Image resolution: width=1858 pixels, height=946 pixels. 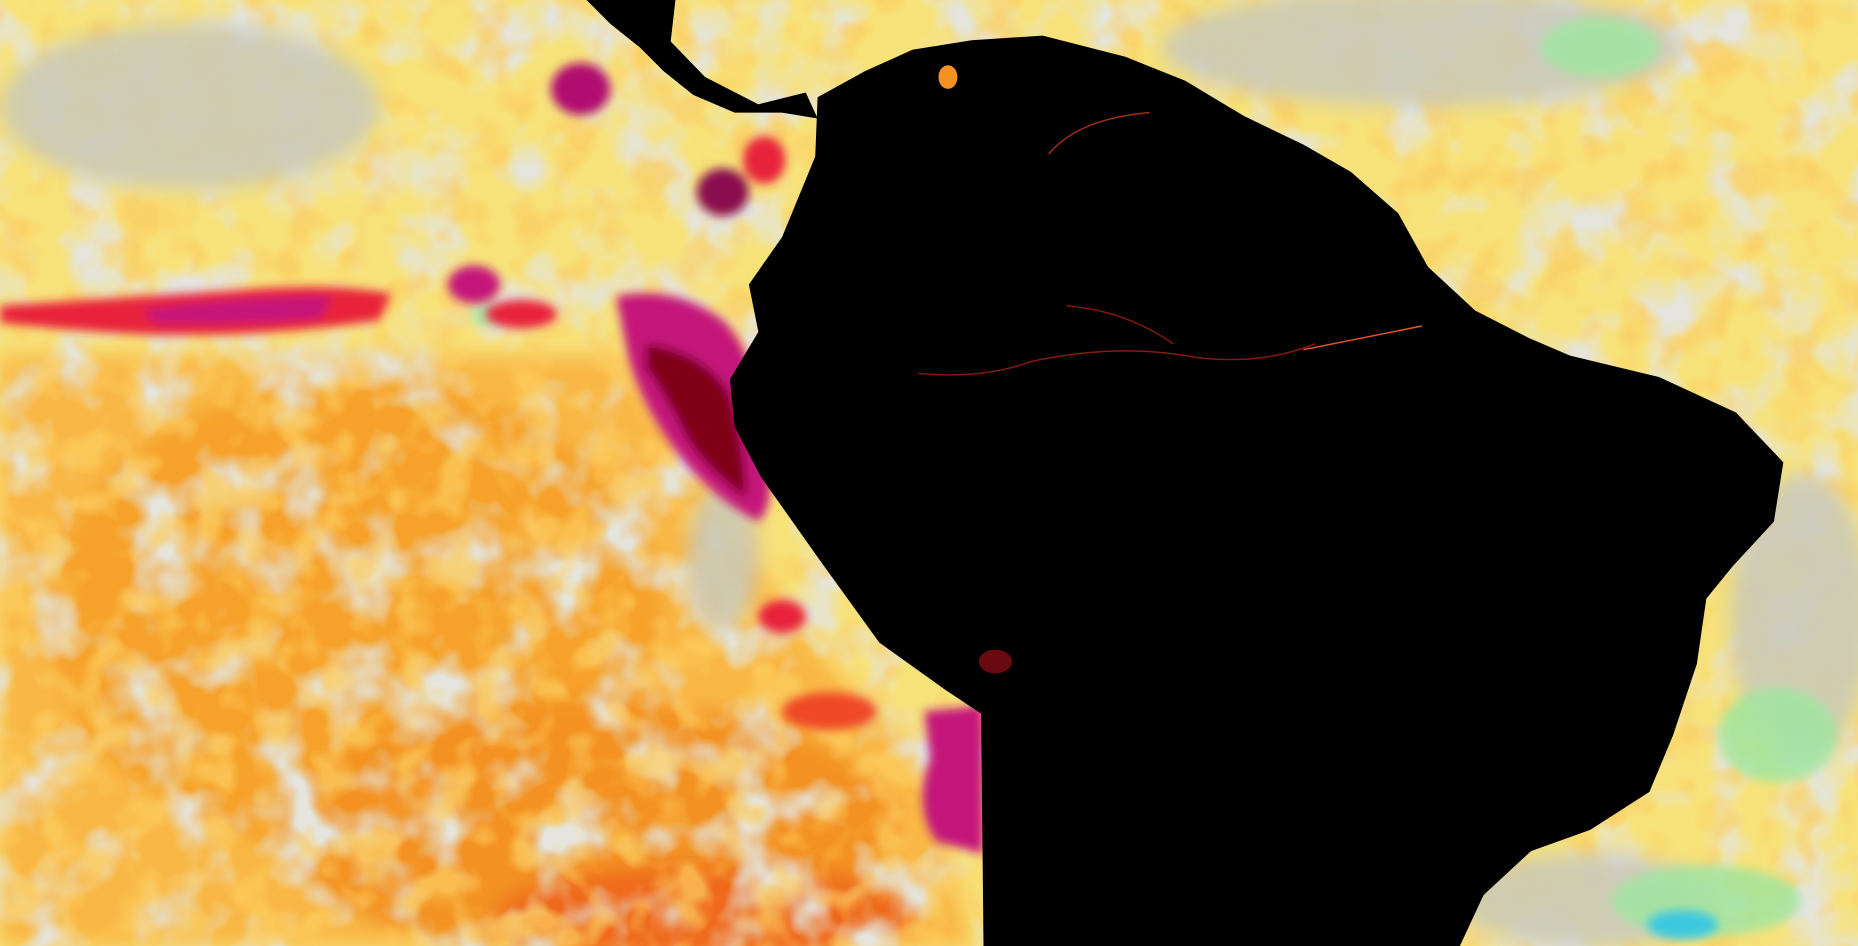 What do you see at coordinates (948, 77) in the screenshot?
I see `coastal-spot` at bounding box center [948, 77].